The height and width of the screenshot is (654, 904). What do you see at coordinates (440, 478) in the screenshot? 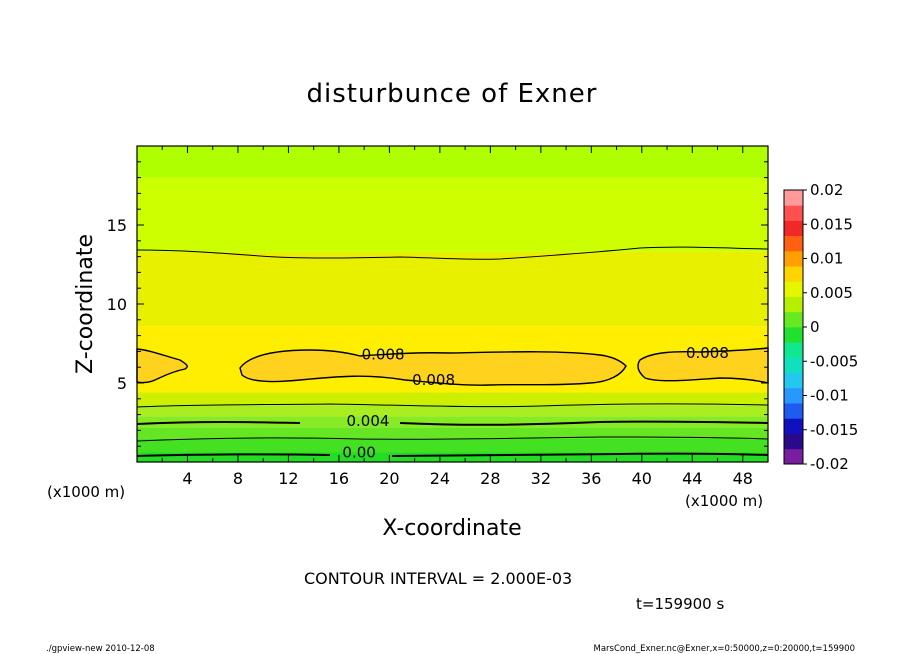
I see `x-tick-label-24: 24` at bounding box center [440, 478].